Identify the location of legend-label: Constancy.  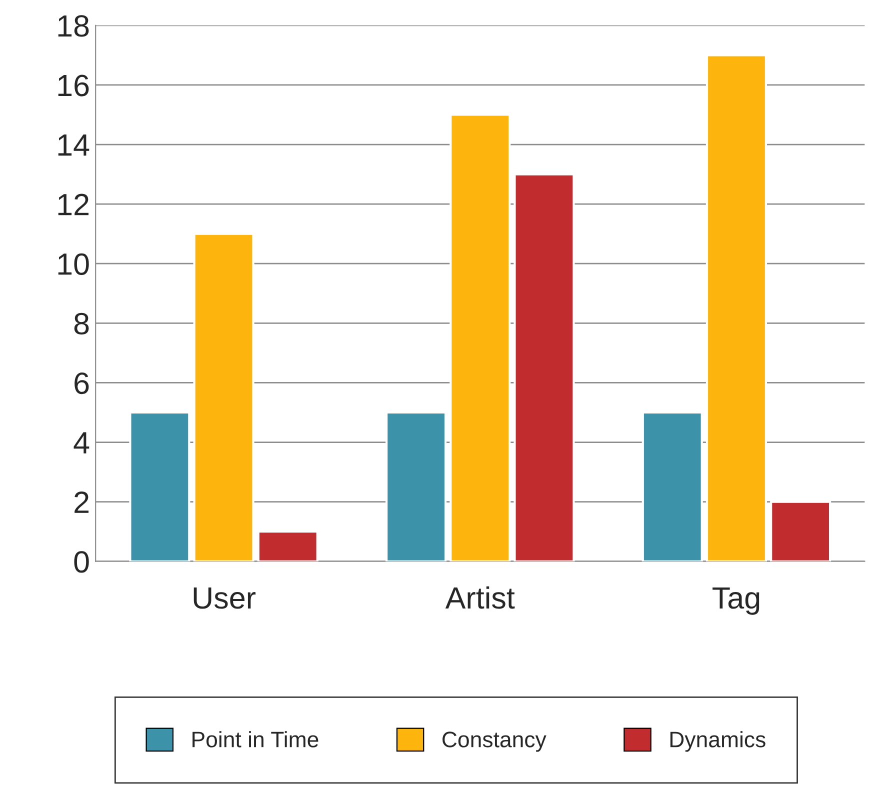
(494, 742).